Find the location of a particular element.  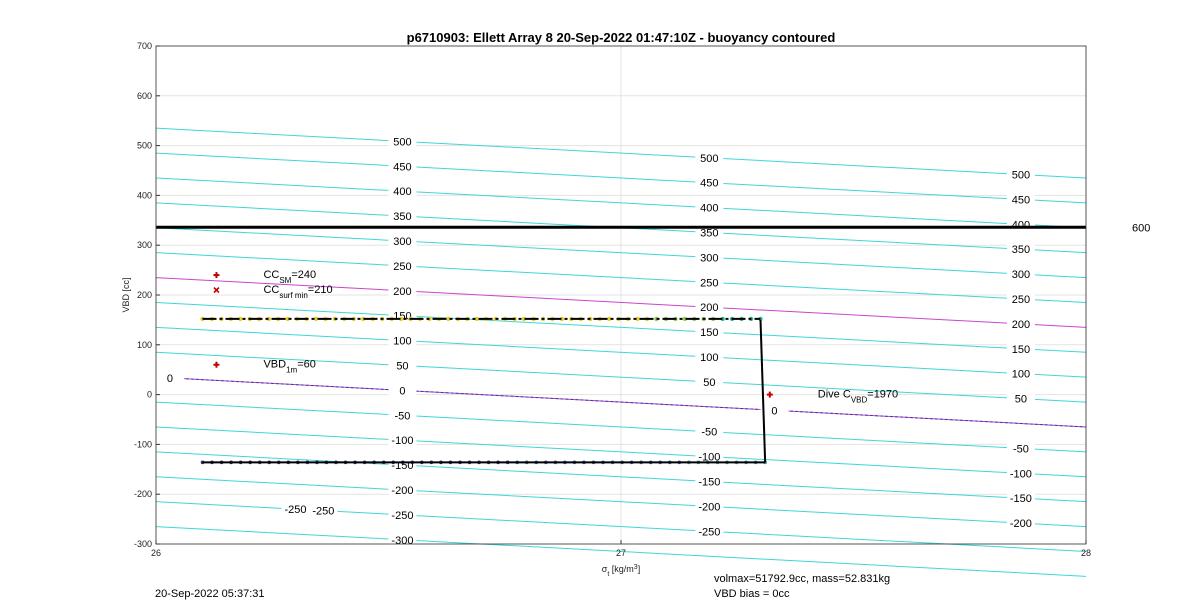

y-tick-label: 0 is located at coordinates (149, 395).